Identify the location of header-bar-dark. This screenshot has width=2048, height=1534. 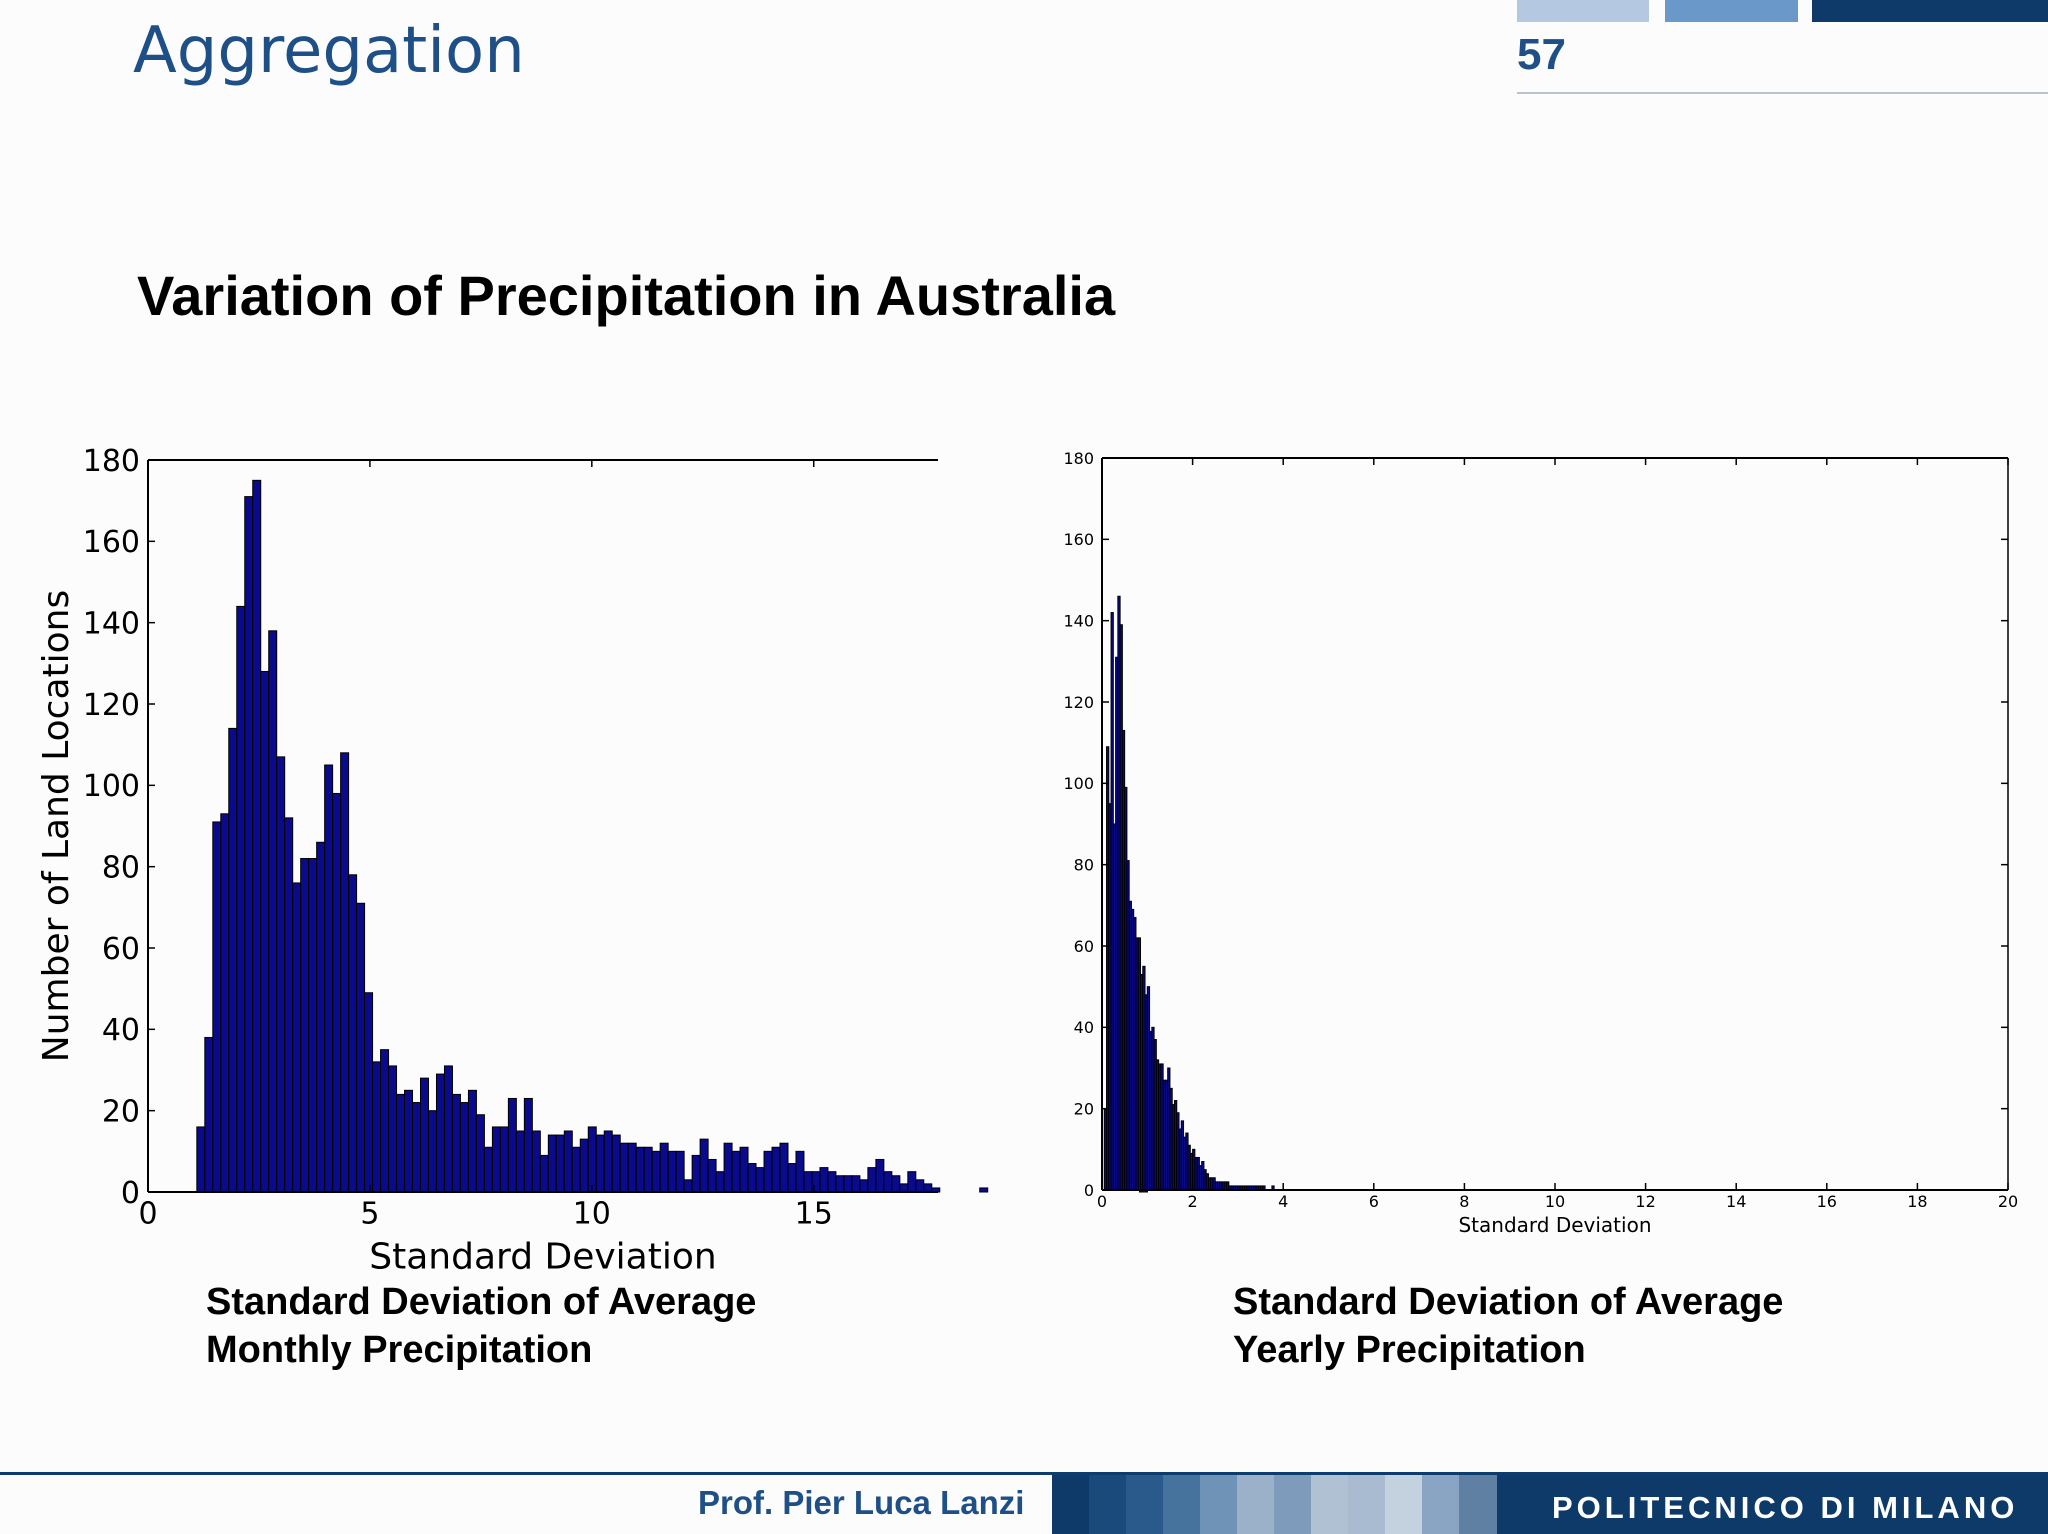
(1930, 11).